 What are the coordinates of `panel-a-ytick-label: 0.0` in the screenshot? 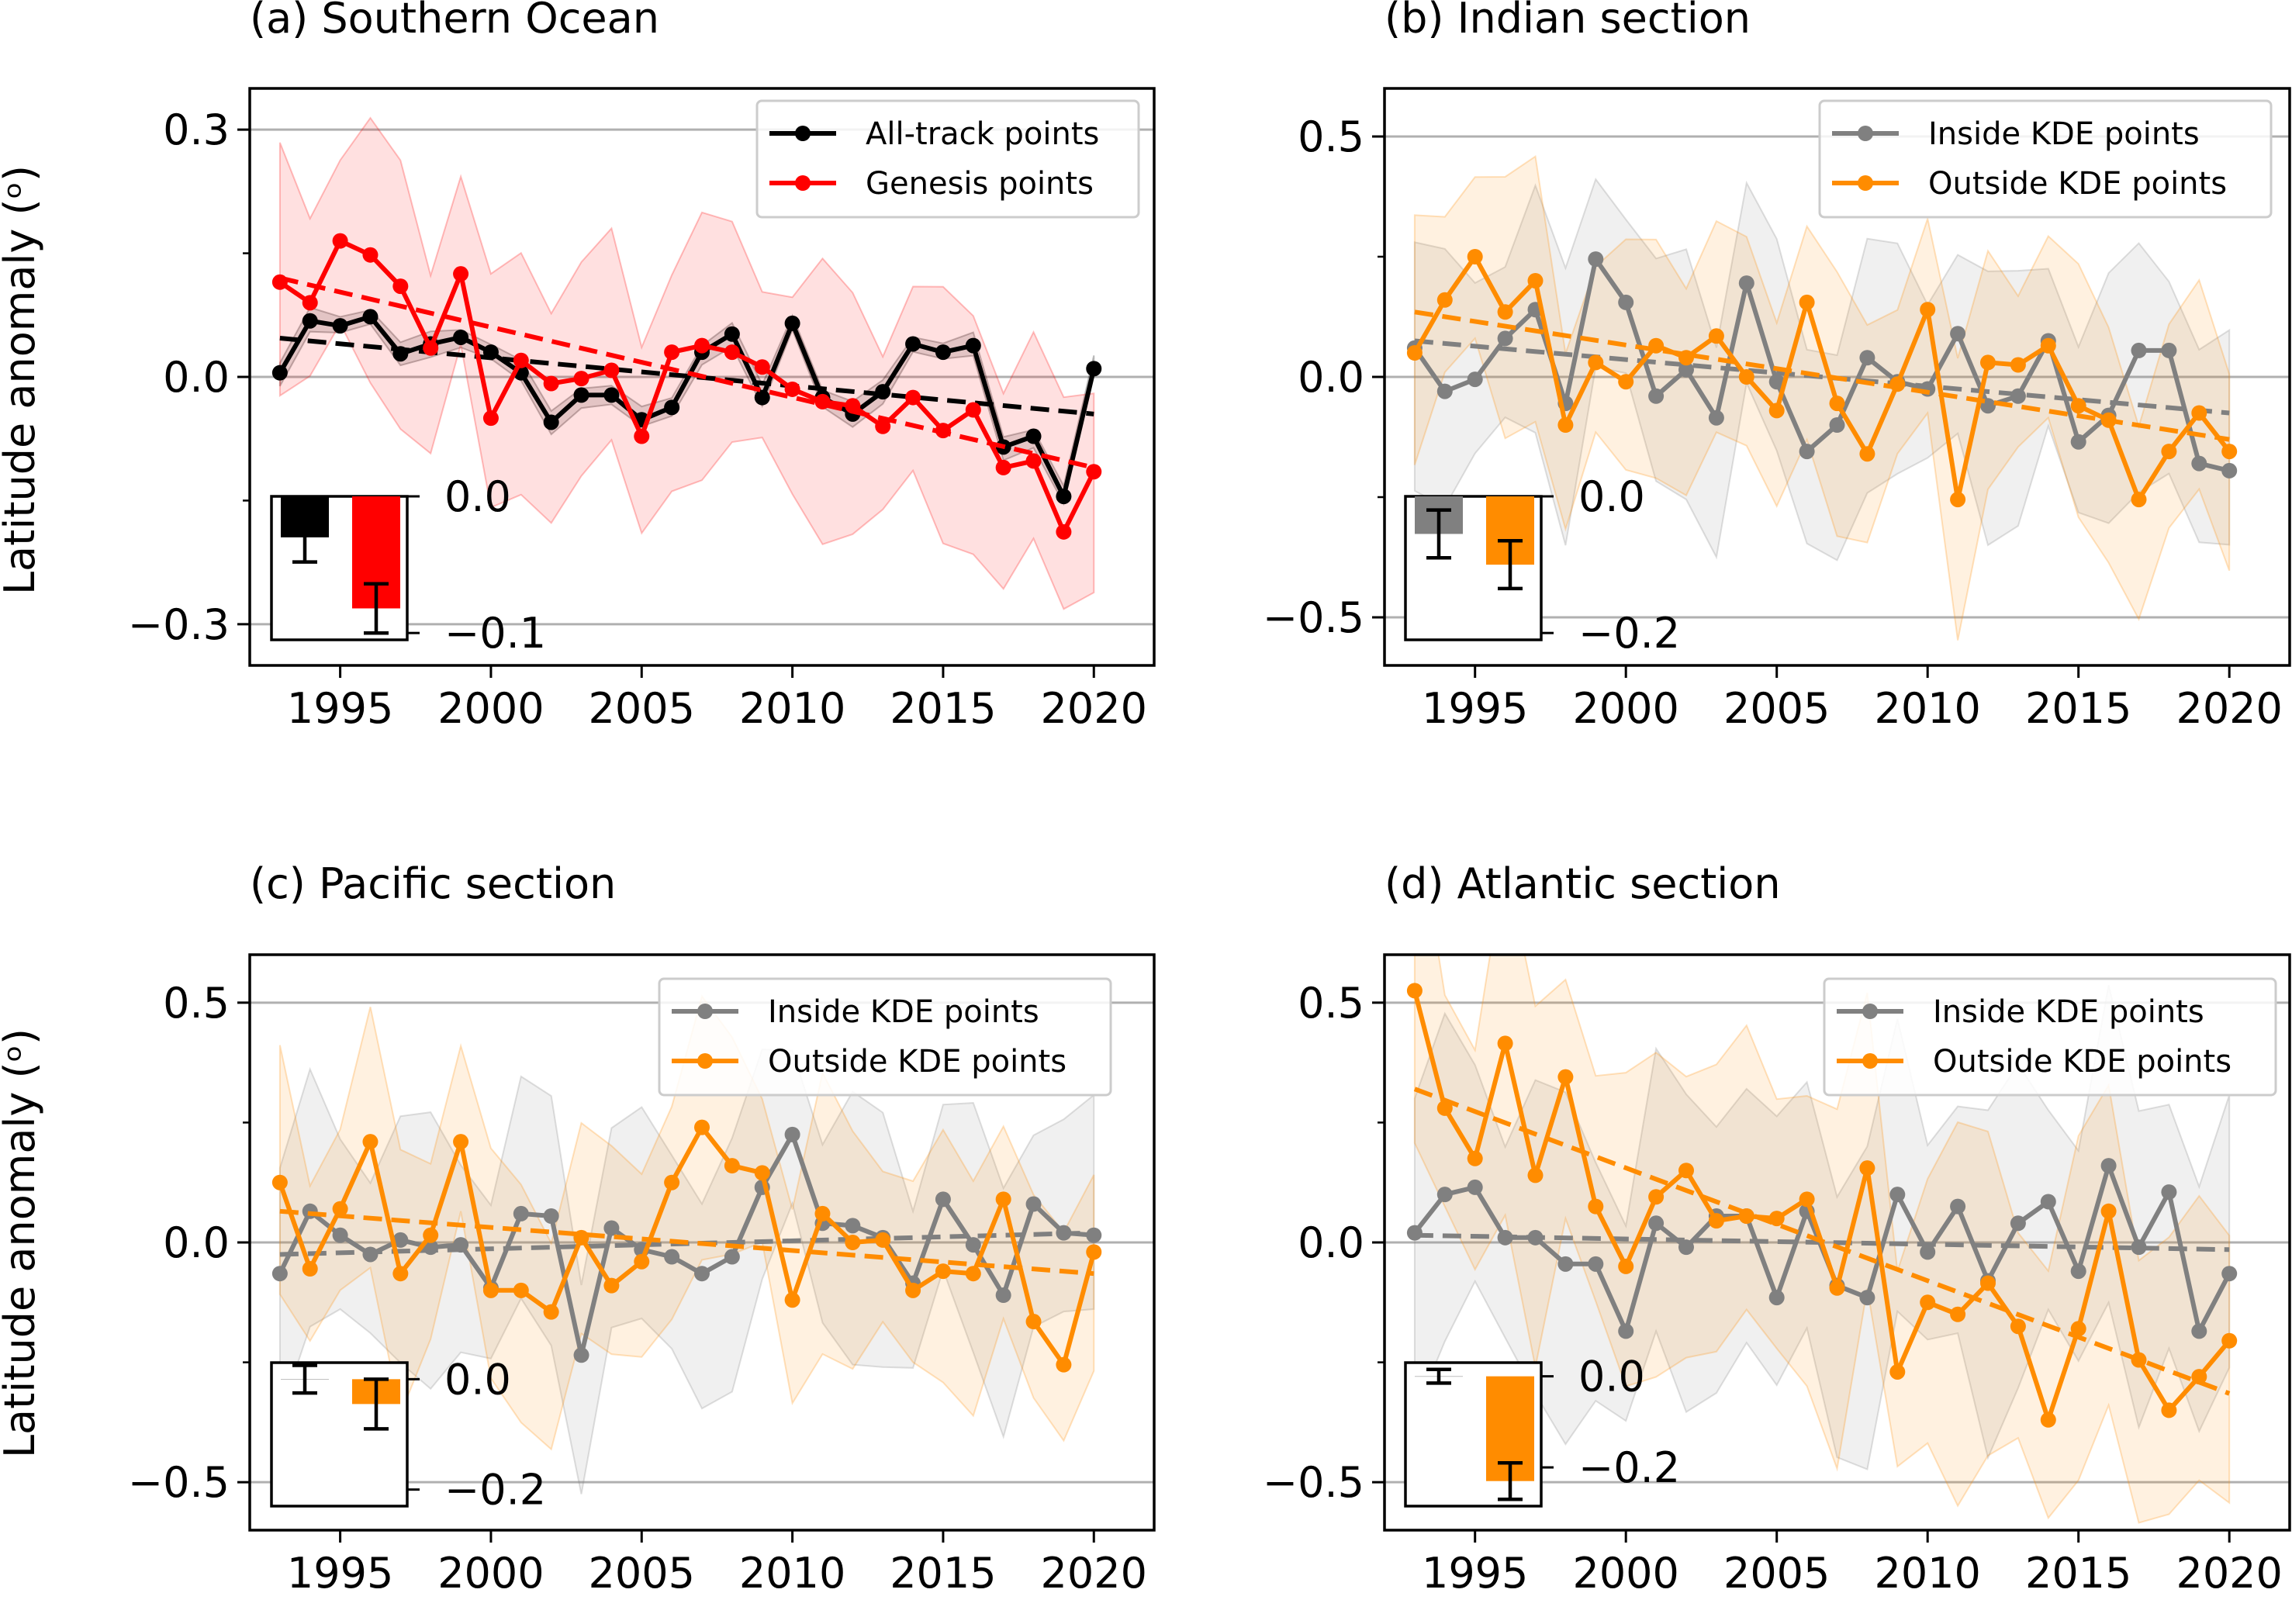 It's located at (196, 377).